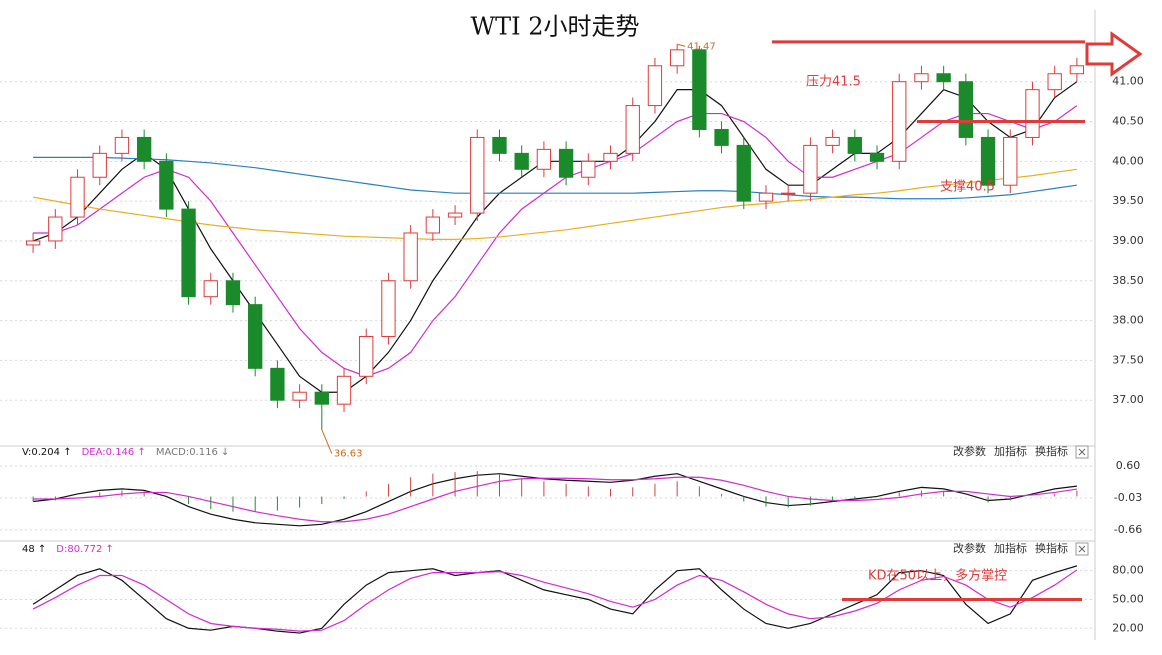  Describe the element at coordinates (1128, 465) in the screenshot. I see `y-tick-label: 0.60` at that location.